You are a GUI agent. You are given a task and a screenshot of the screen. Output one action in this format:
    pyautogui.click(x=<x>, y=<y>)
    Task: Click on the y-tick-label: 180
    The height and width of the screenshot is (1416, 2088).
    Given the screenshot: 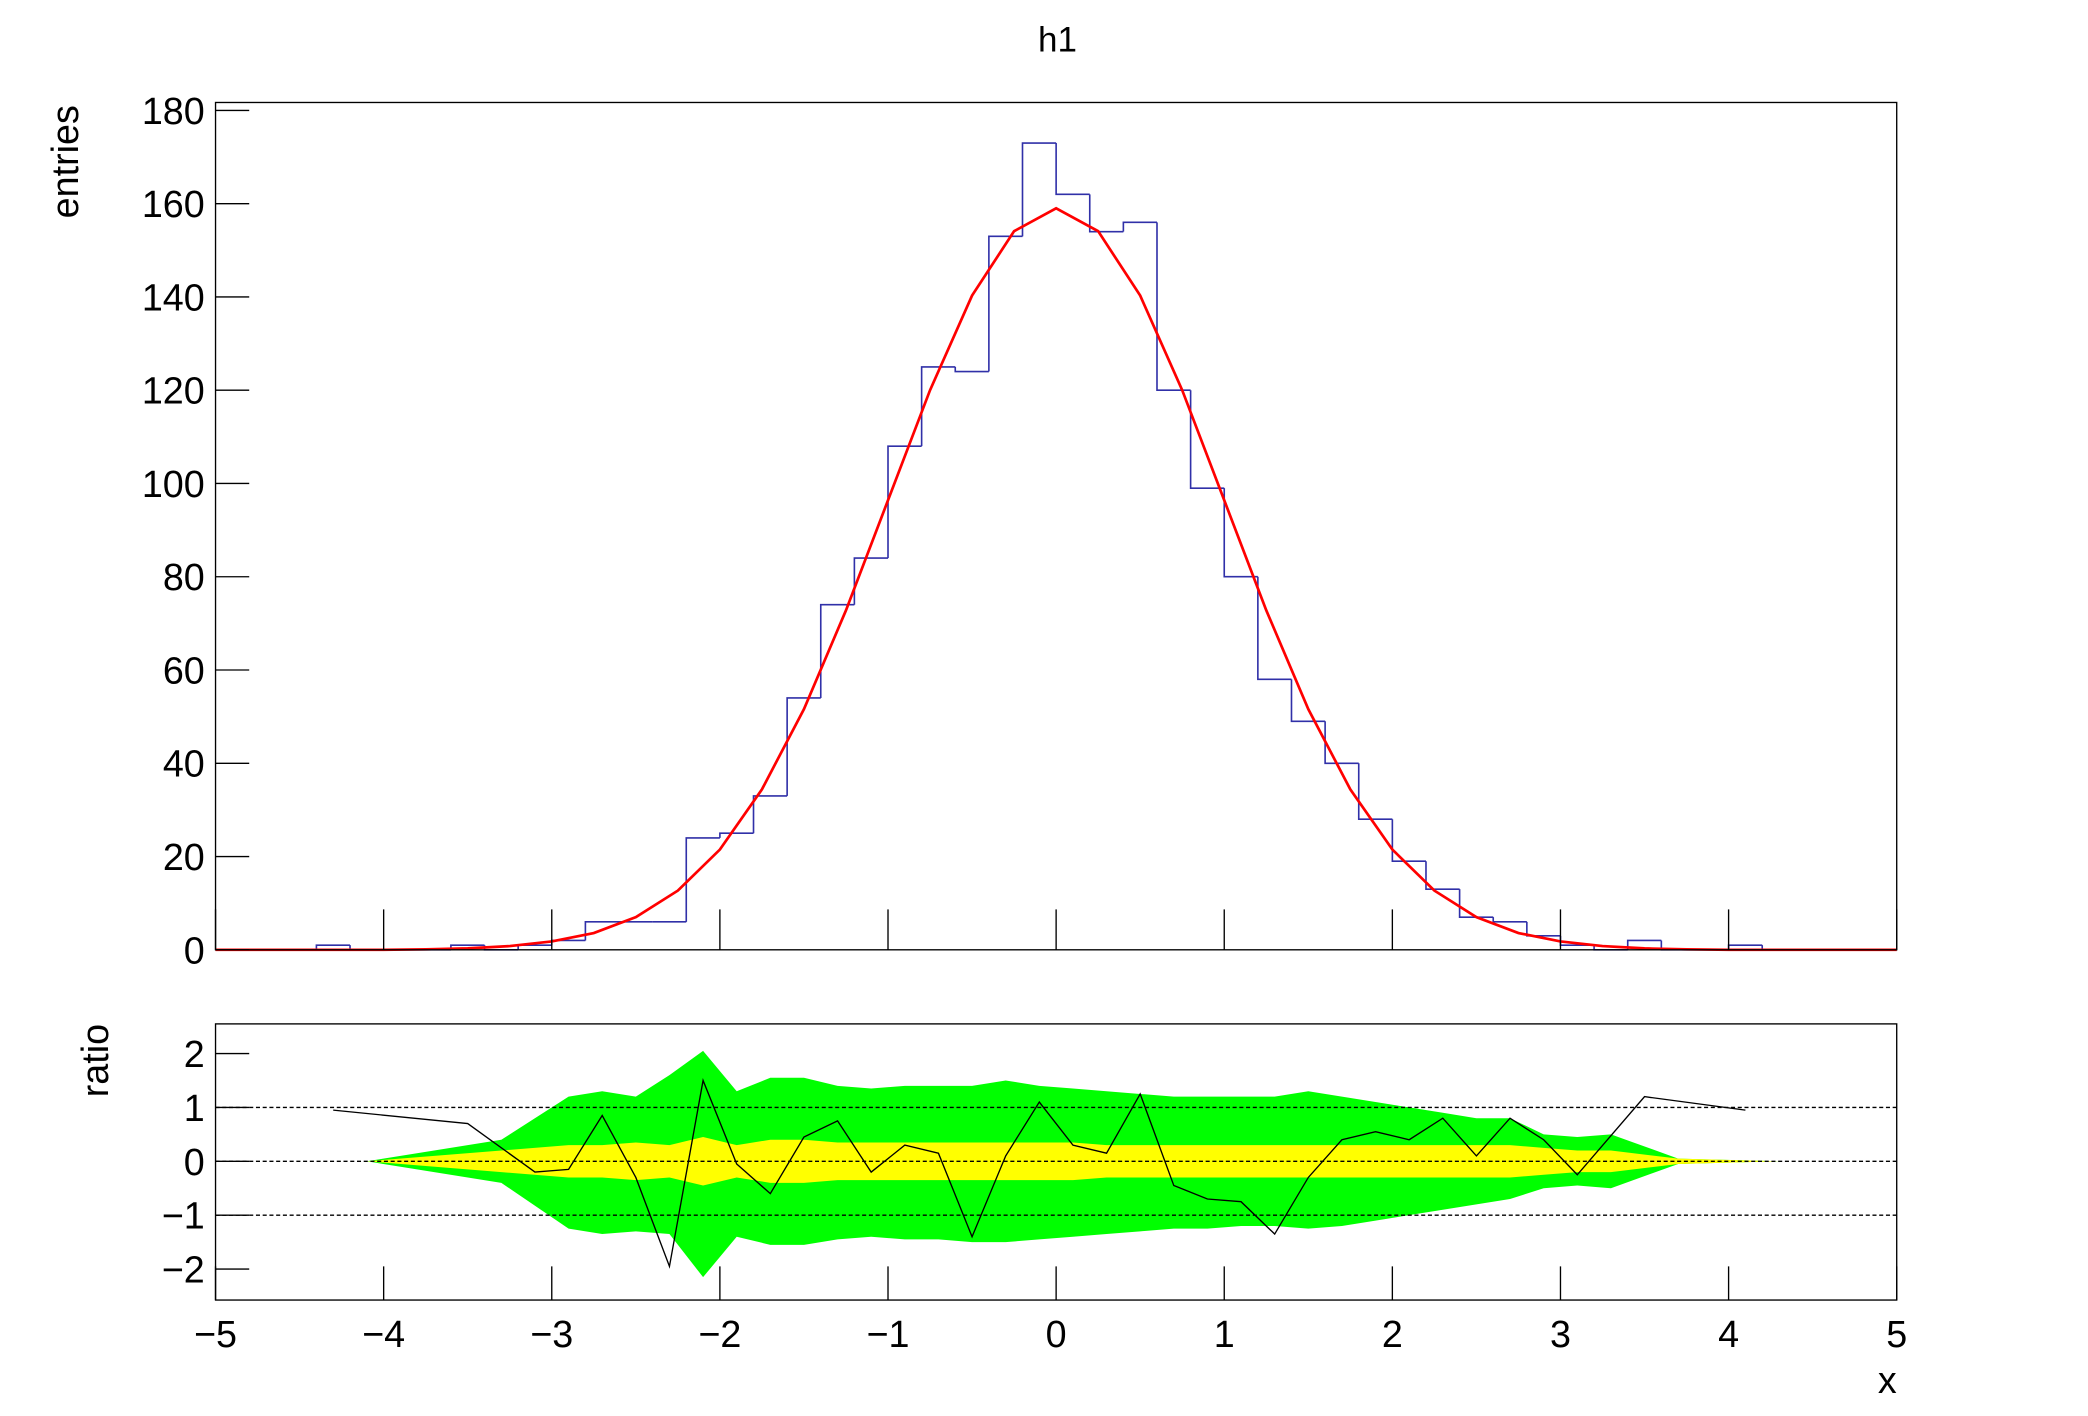 What is the action you would take?
    pyautogui.click(x=173, y=111)
    